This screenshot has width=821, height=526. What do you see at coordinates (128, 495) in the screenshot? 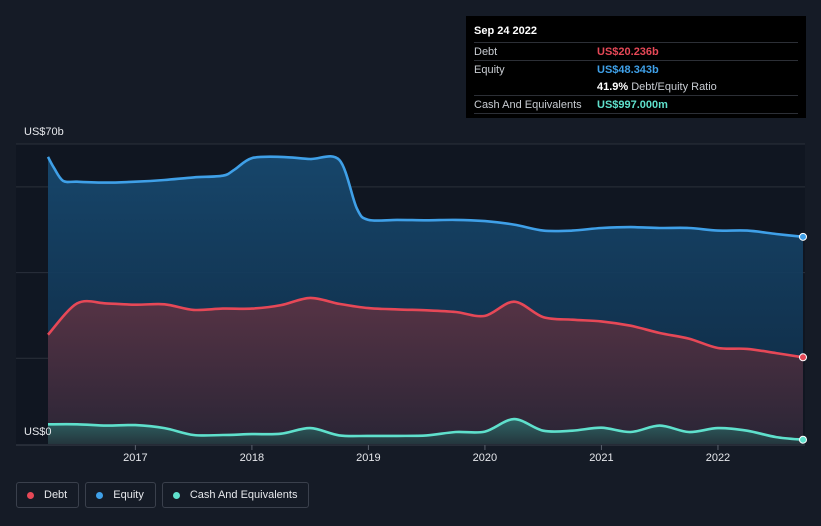
I see `legend-label-equity: Equity` at bounding box center [128, 495].